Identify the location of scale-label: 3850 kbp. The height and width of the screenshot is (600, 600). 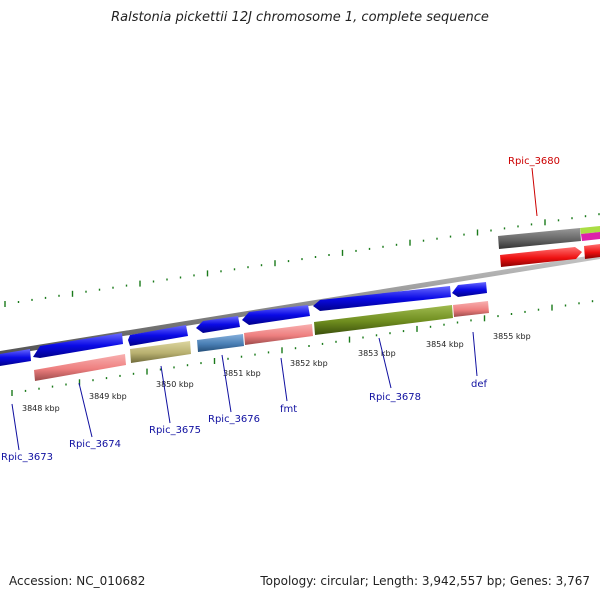
(175, 384).